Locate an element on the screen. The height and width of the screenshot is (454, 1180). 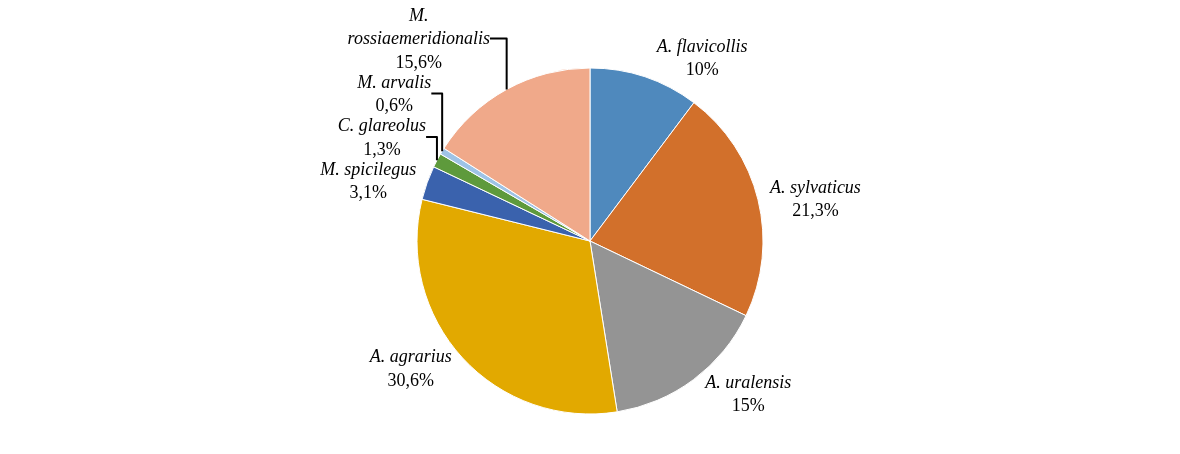
data-label: 15,6% is located at coordinates (419, 61).